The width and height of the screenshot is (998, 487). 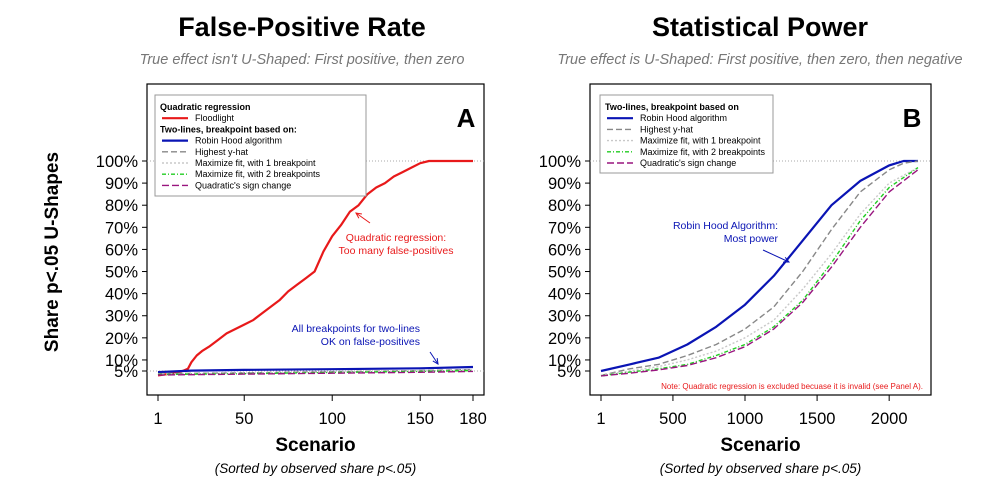 I want to click on x-tick-label: 500, so click(x=673, y=419).